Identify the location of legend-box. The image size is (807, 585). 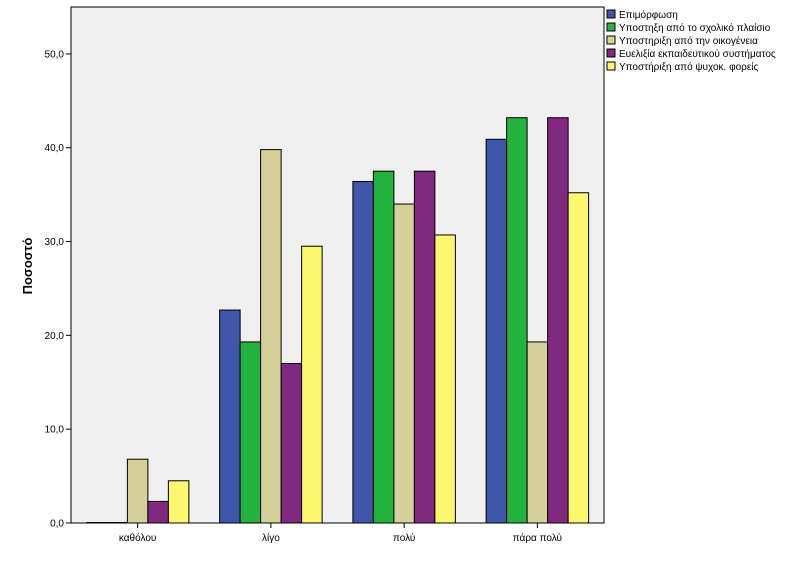
(690, 42).